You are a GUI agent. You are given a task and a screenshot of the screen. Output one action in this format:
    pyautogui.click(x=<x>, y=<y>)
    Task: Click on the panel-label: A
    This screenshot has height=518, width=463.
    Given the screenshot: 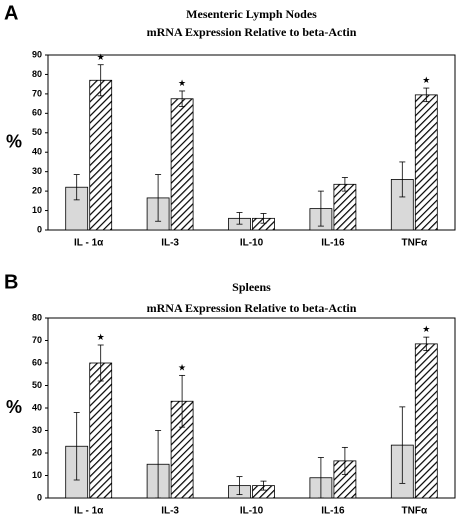 What is the action you would take?
    pyautogui.click(x=11, y=13)
    